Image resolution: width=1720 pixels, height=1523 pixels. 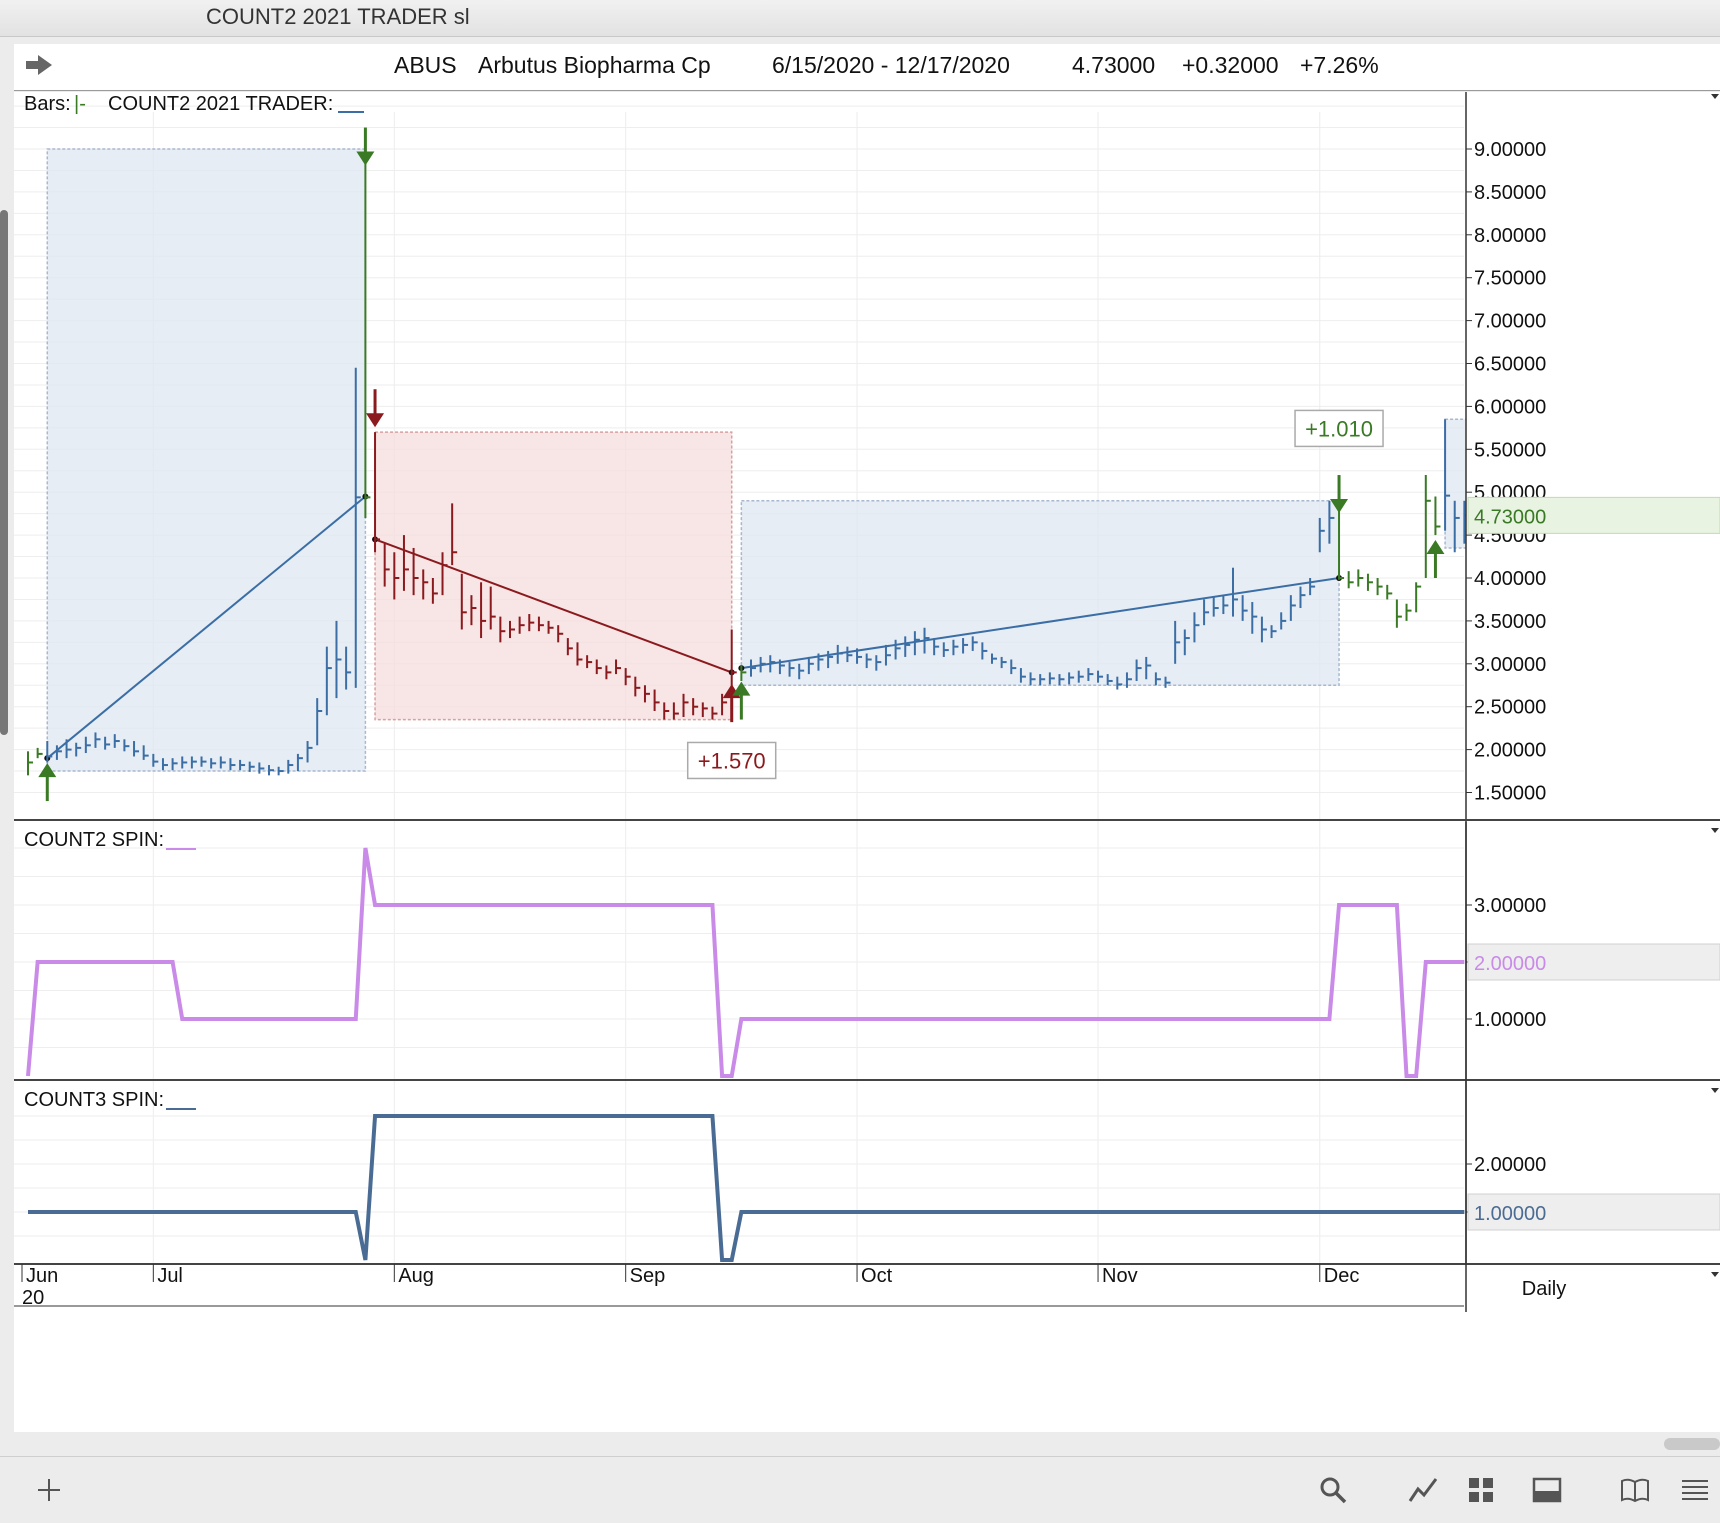 I want to click on profit-annotation-label: +1.570, so click(x=732, y=760).